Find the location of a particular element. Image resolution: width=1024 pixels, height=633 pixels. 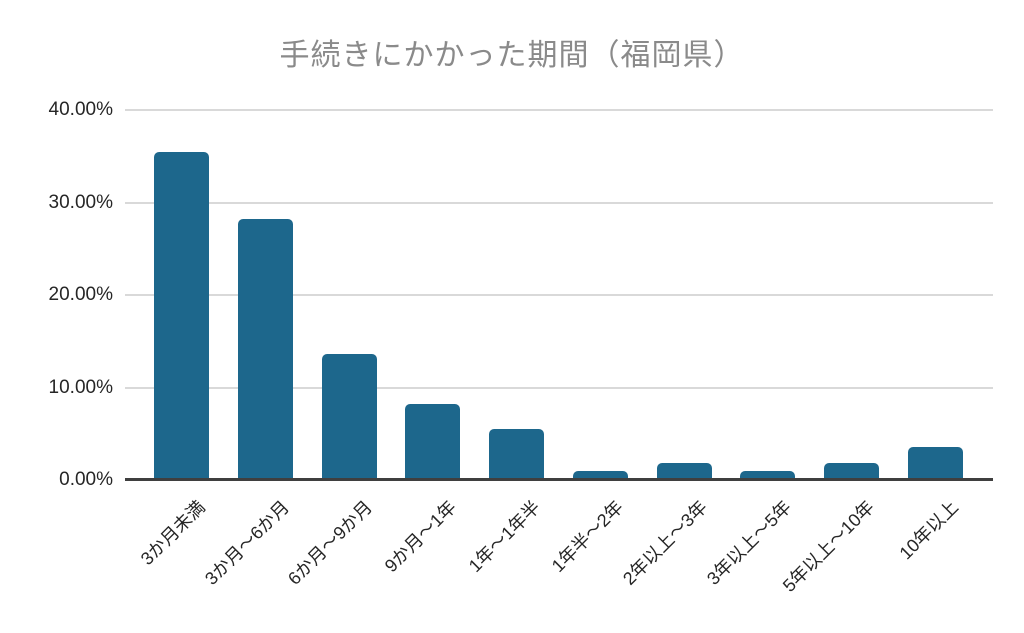

y-axis-tick-label: 40.00% is located at coordinates (80, 109).